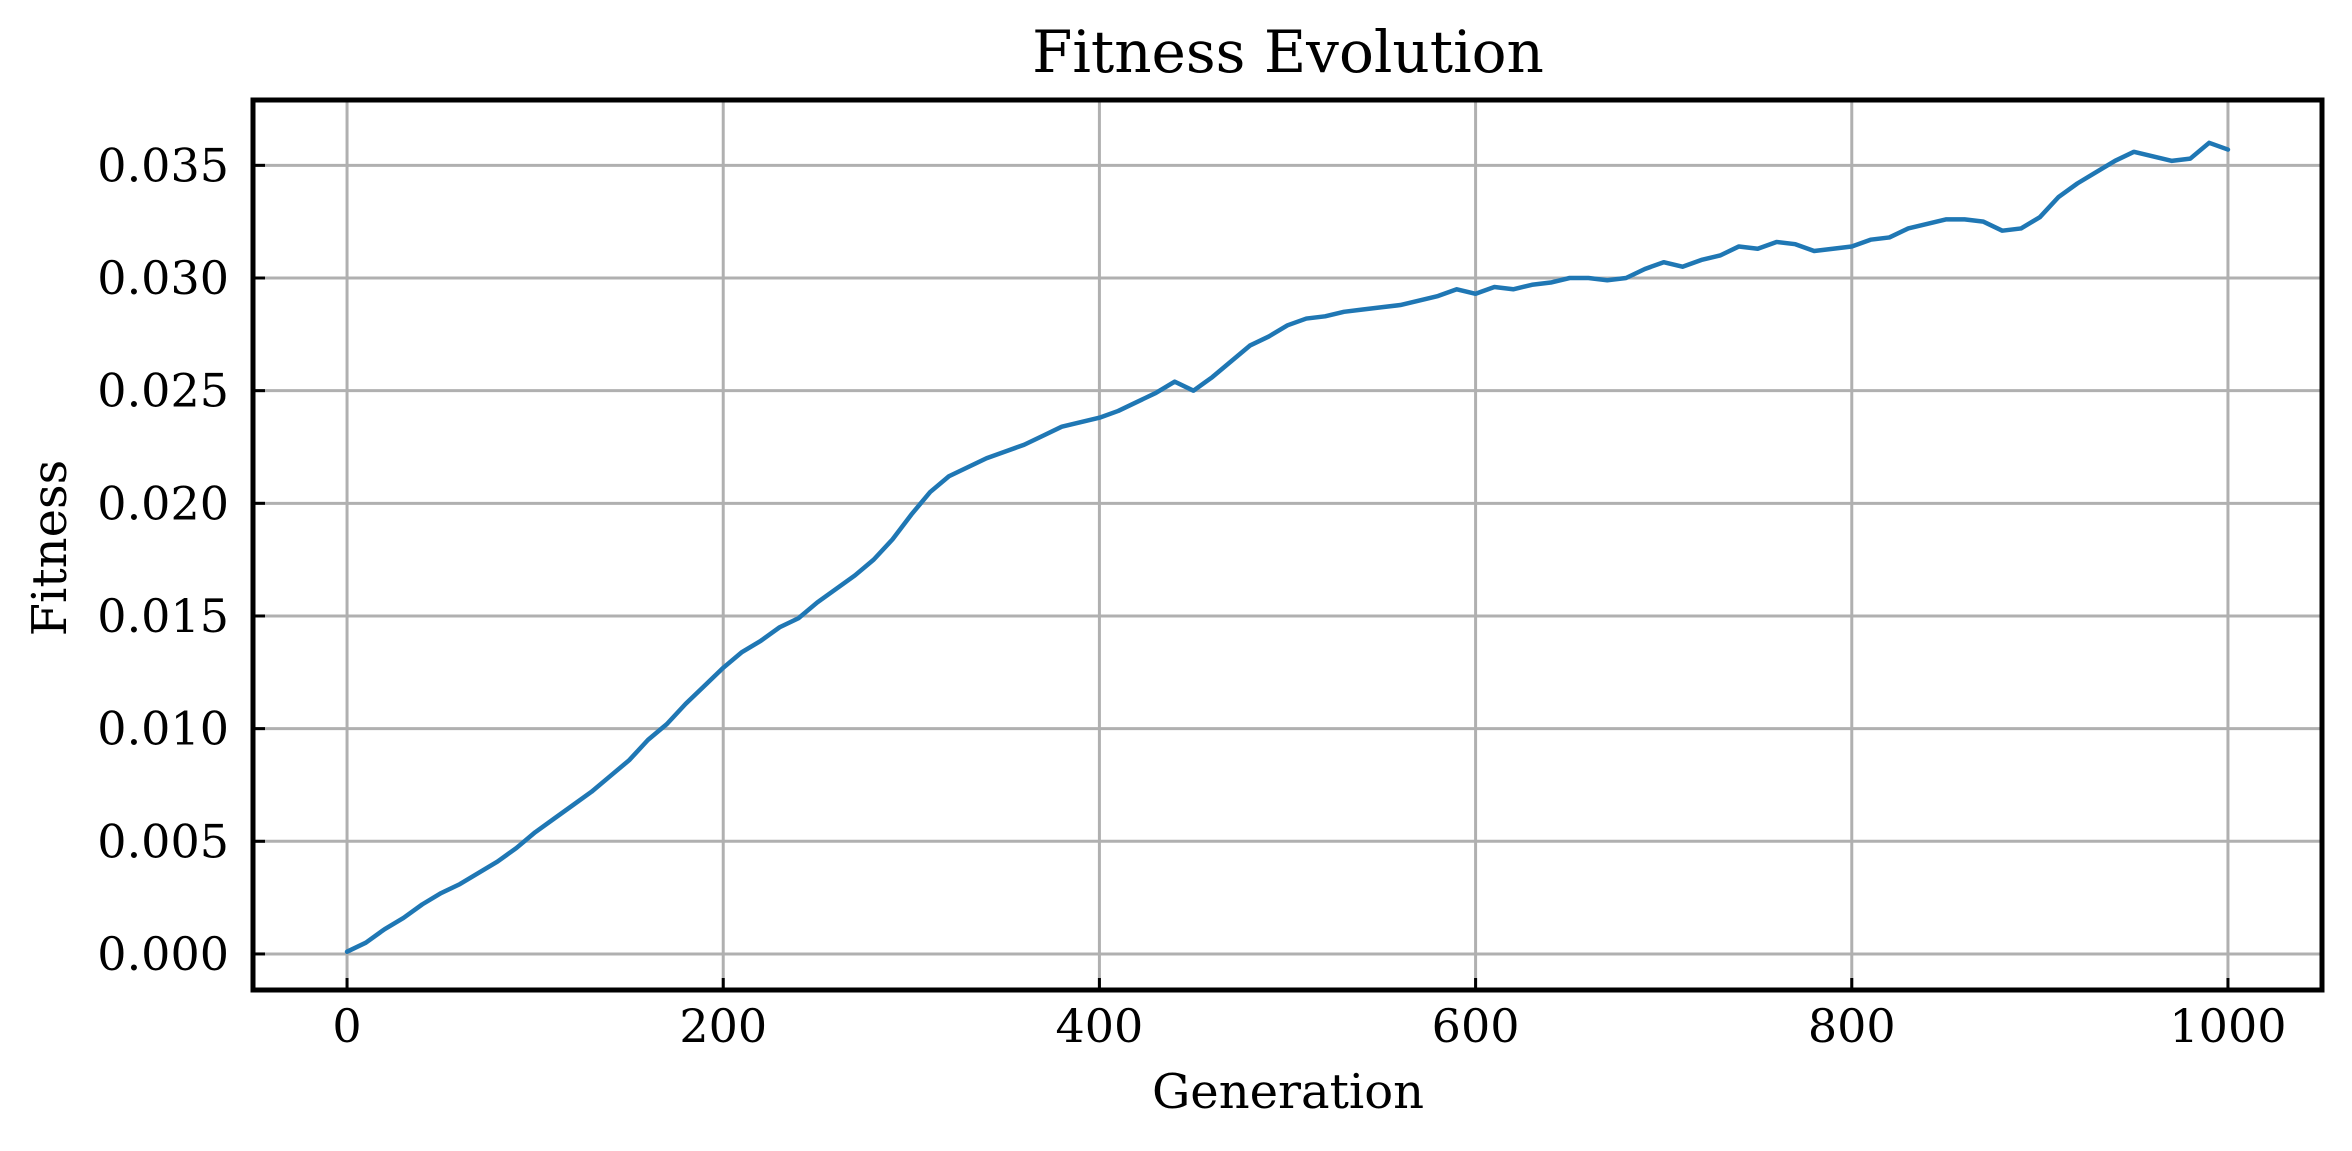 The height and width of the screenshot is (1151, 2352). What do you see at coordinates (1288, 1092) in the screenshot?
I see `x-axis-label: Generation` at bounding box center [1288, 1092].